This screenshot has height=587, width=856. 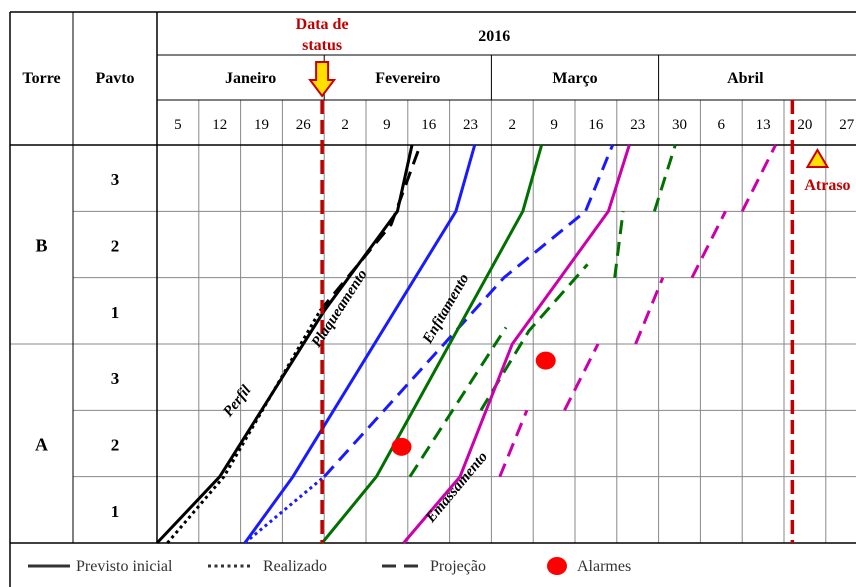 What do you see at coordinates (237, 401) in the screenshot?
I see `activity-label: Perfil` at bounding box center [237, 401].